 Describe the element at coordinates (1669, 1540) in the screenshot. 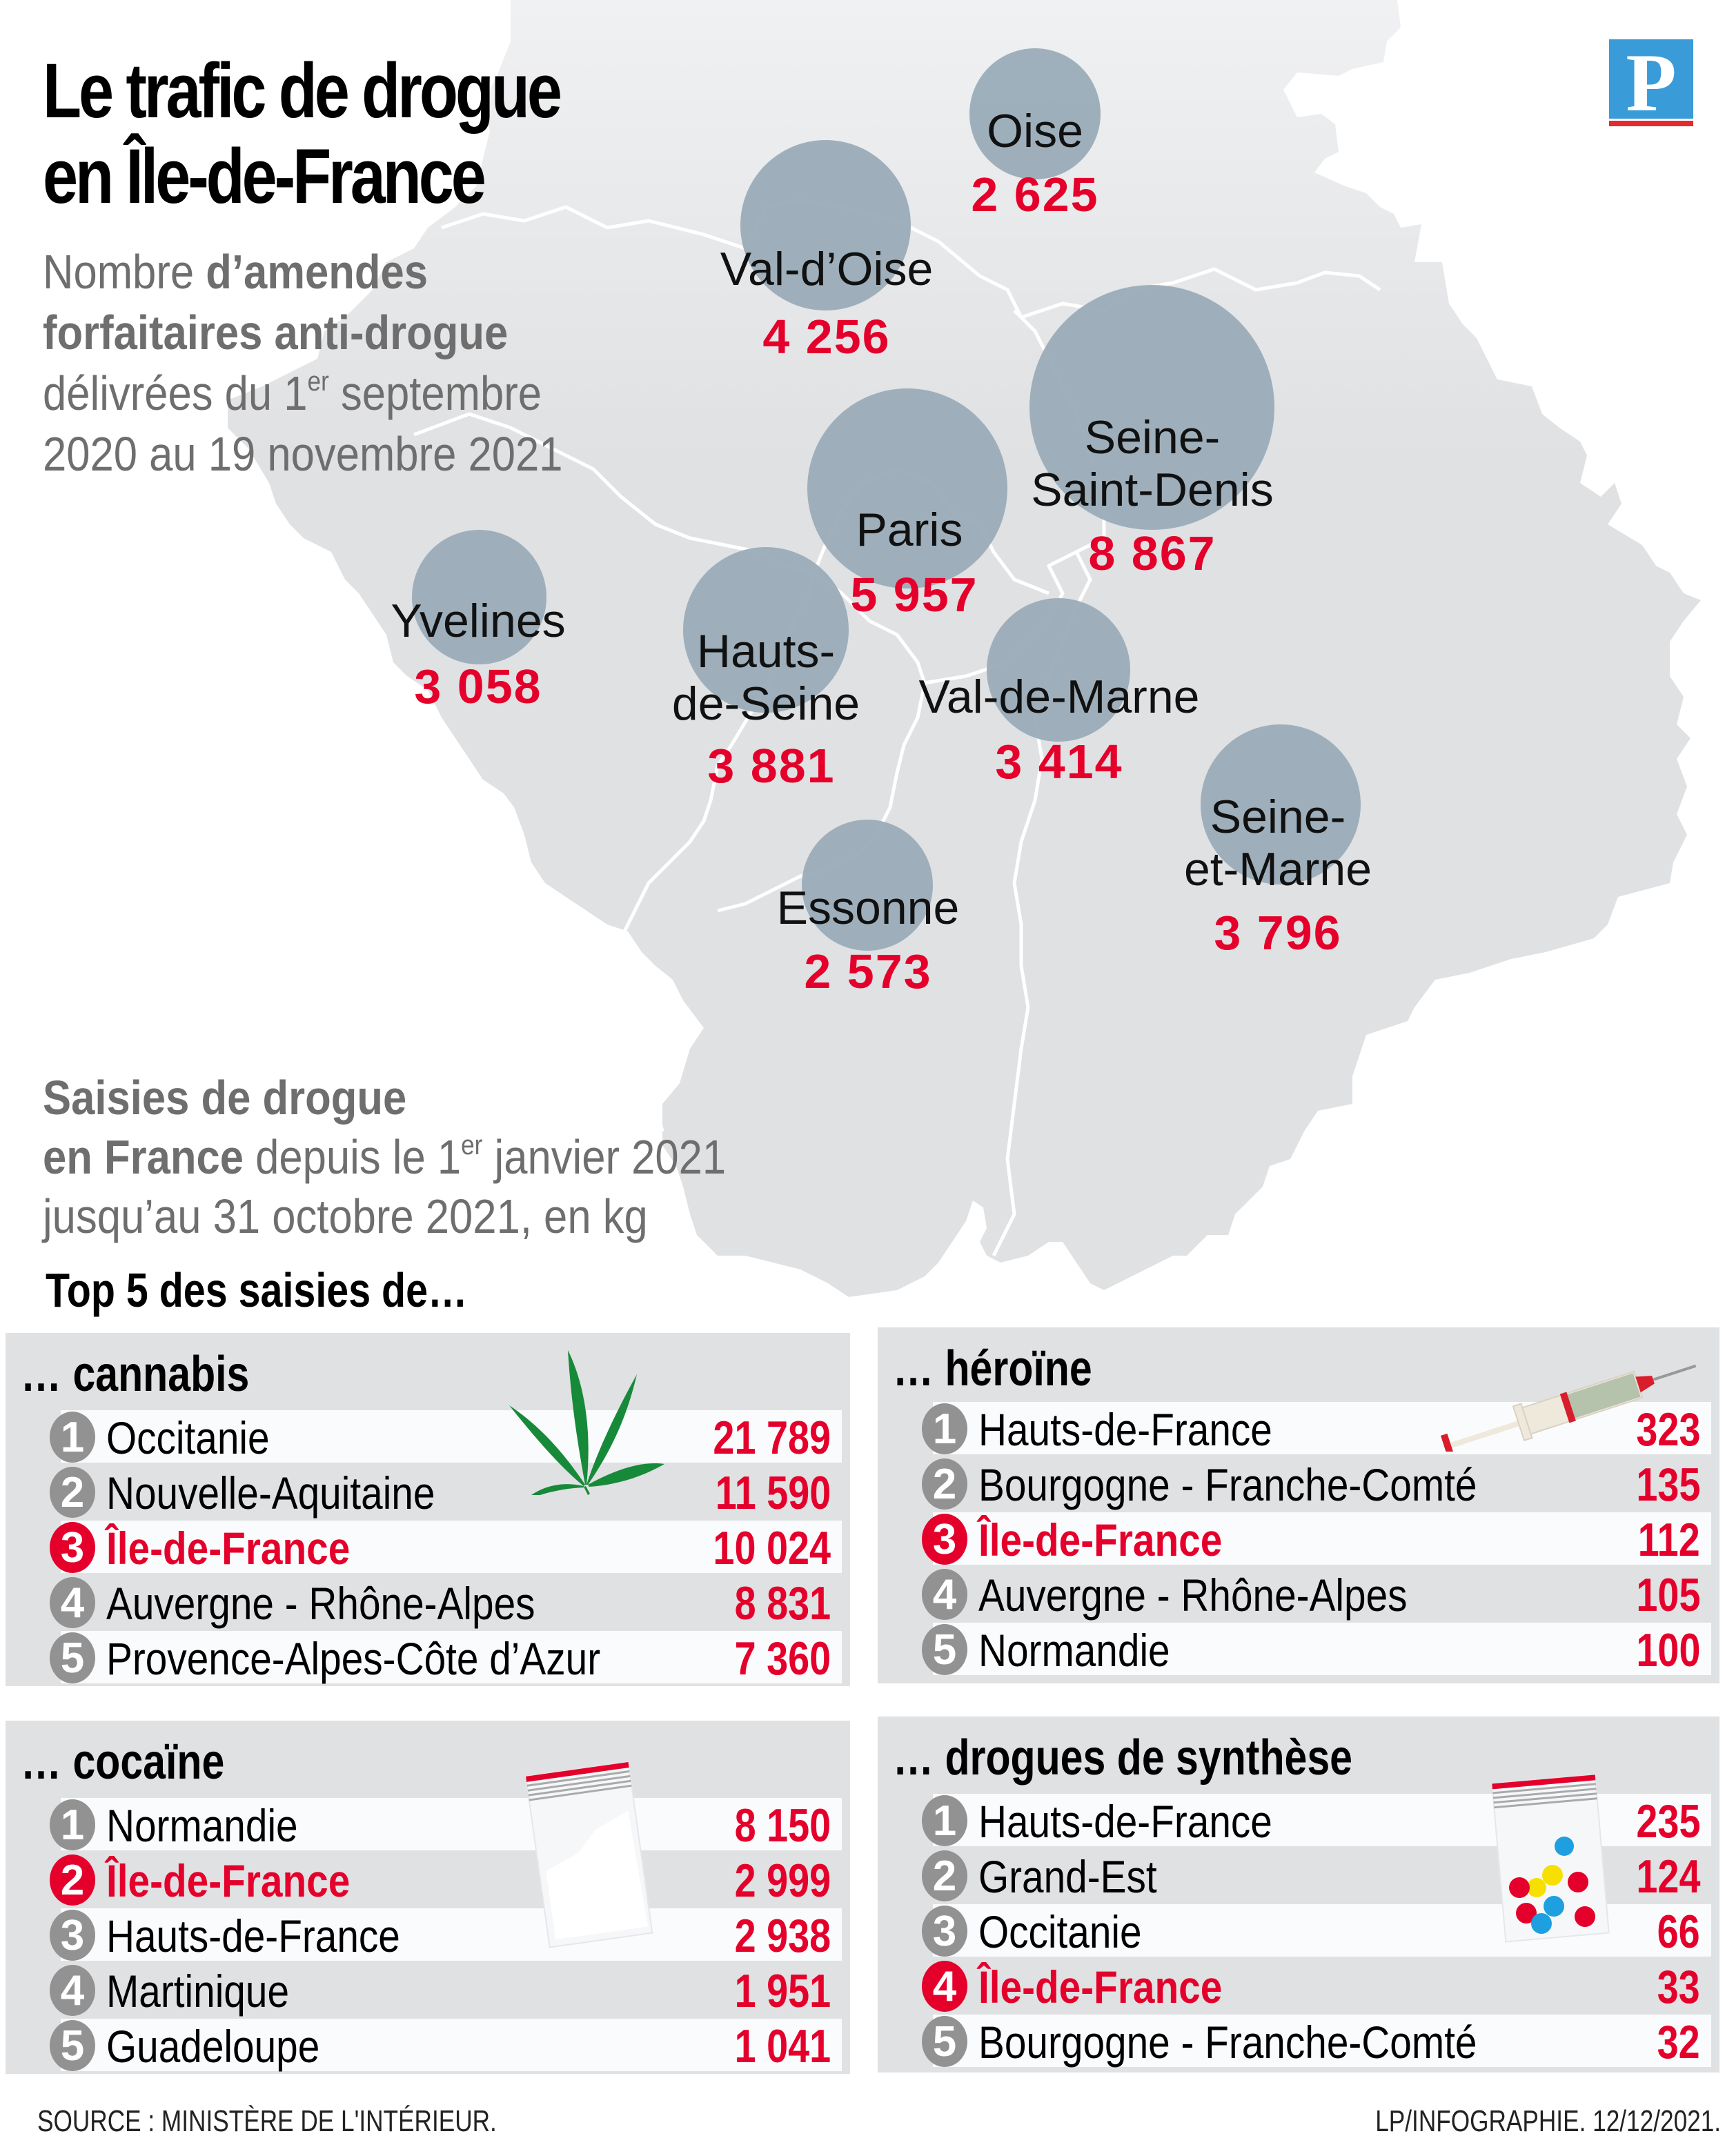

I see `seizure-amount: 112` at that location.